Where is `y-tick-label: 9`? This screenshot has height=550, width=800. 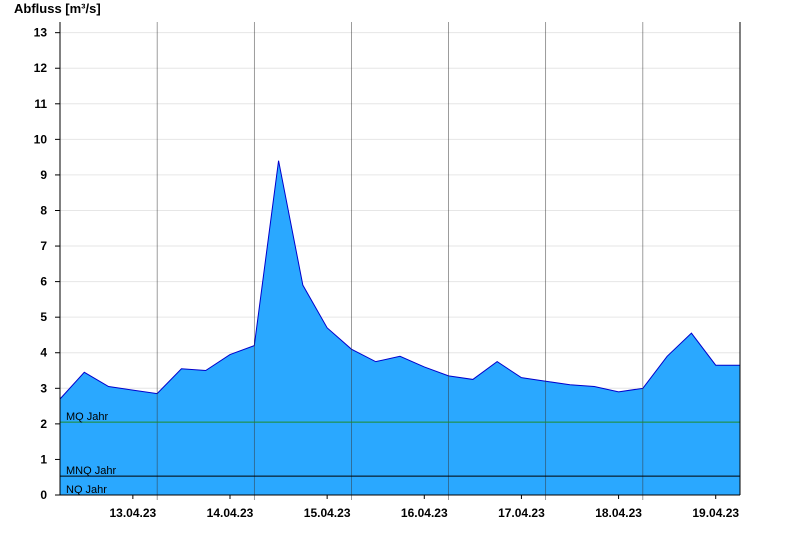 y-tick-label: 9 is located at coordinates (43, 175).